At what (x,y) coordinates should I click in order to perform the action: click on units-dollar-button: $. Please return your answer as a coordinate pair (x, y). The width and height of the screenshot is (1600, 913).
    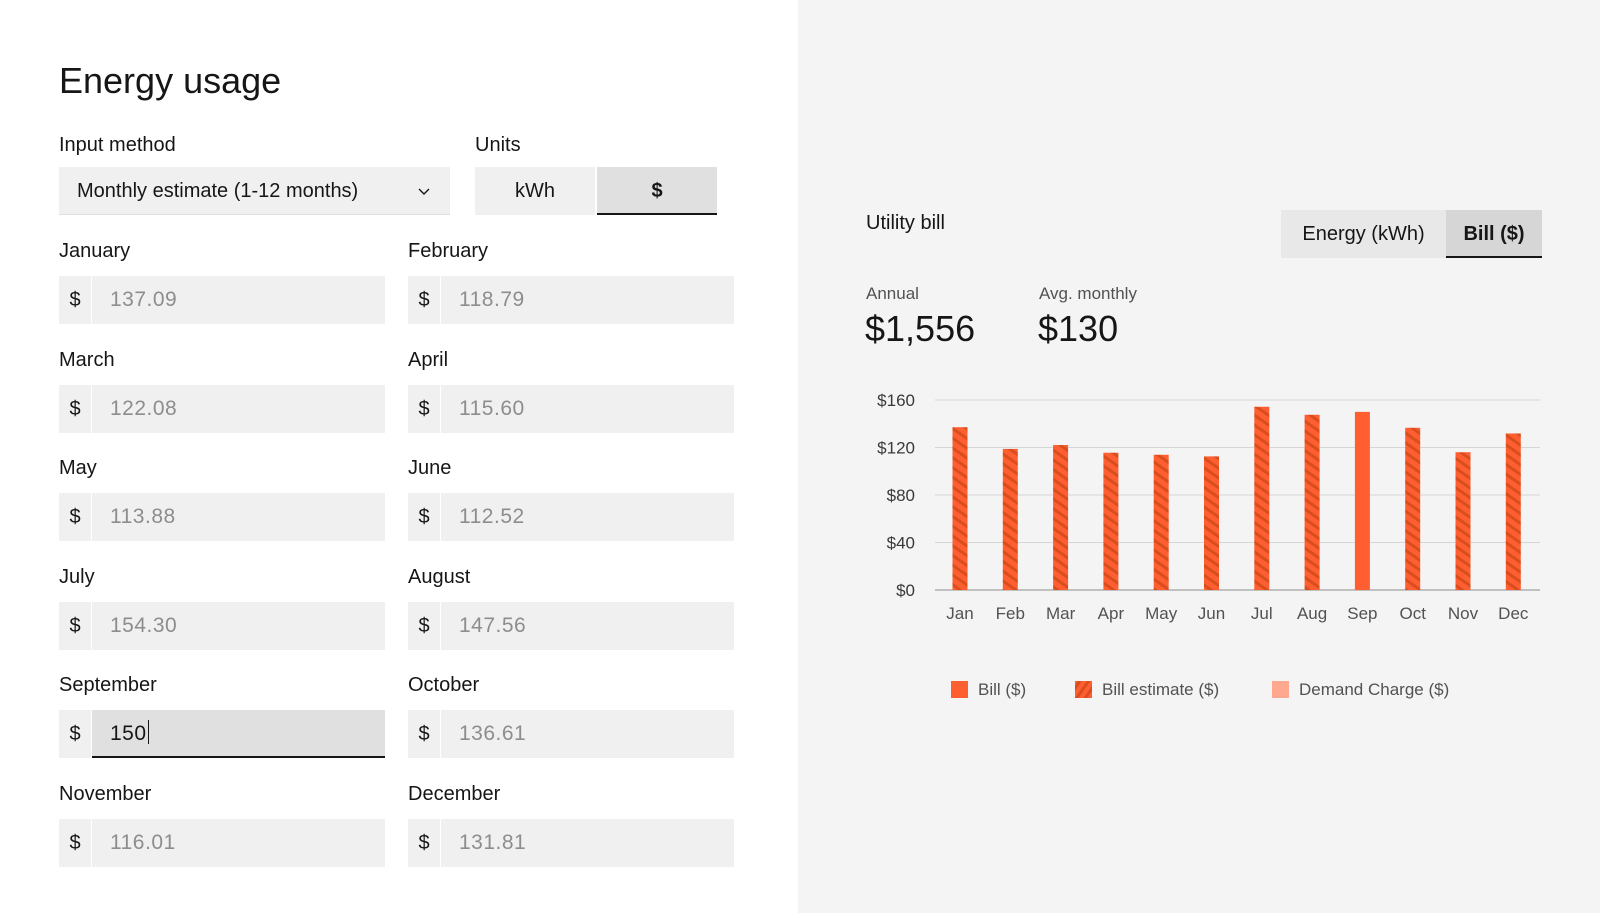
    Looking at the image, I should click on (657, 191).